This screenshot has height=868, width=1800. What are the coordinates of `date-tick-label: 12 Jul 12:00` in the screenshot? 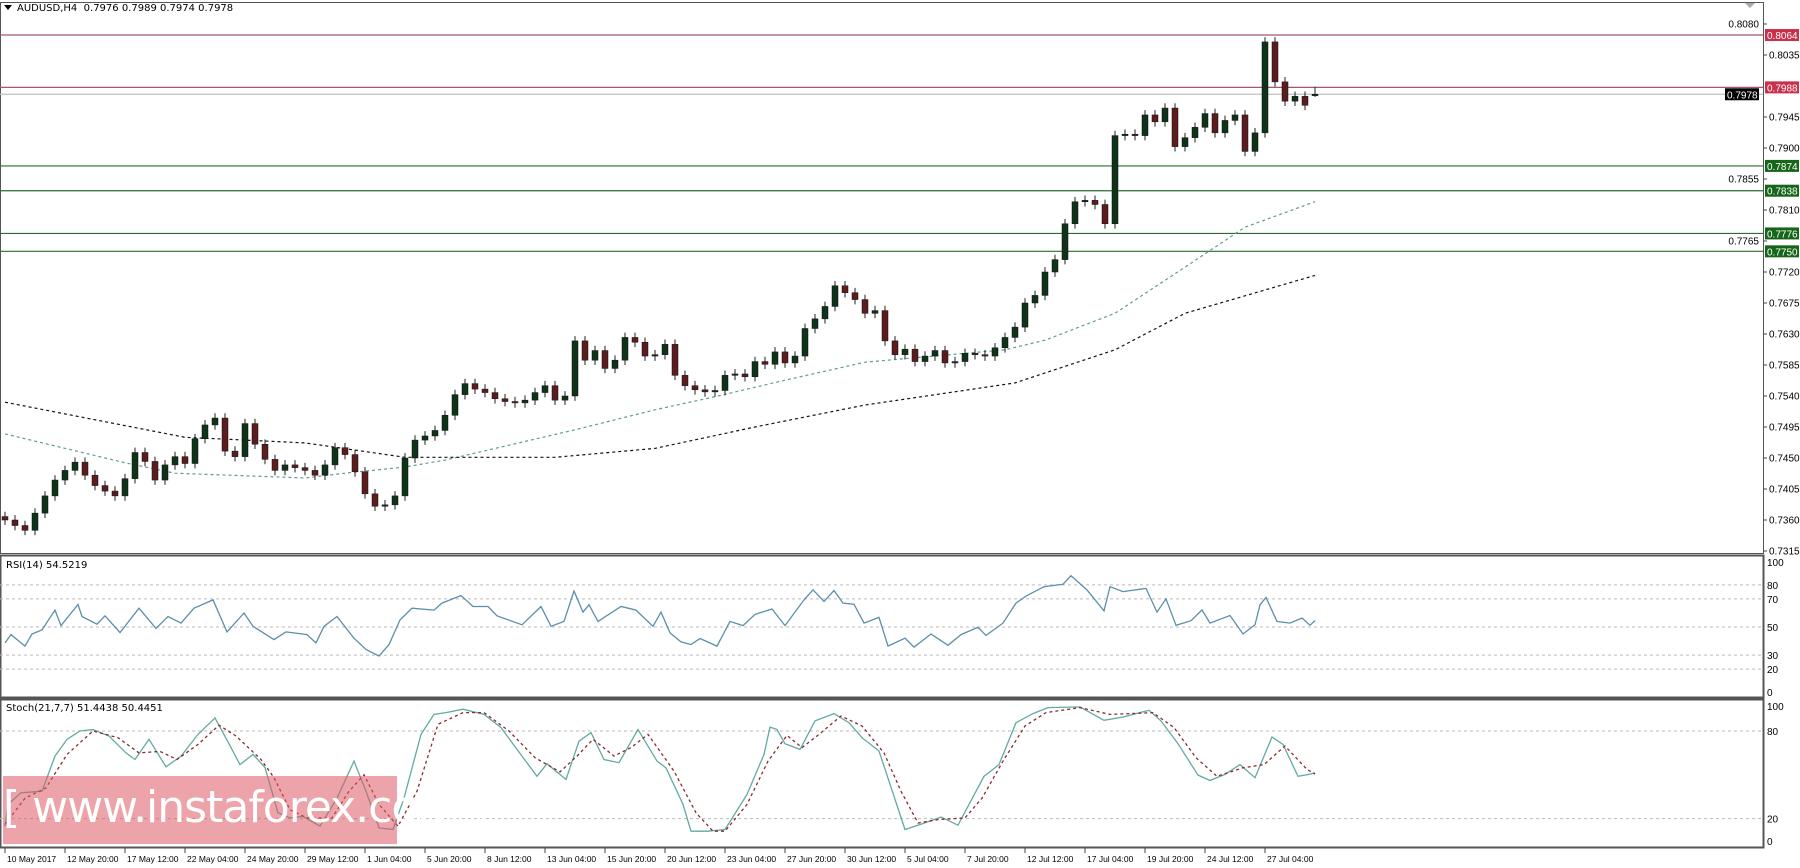 It's located at (1050, 859).